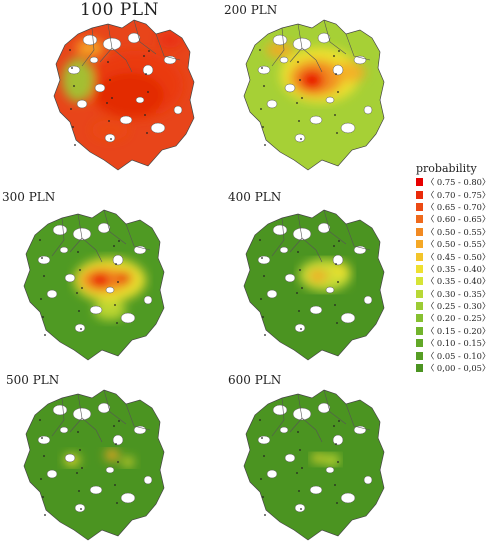  Describe the element at coordinates (255, 380) in the screenshot. I see `panel-title: 600 PLN` at that location.